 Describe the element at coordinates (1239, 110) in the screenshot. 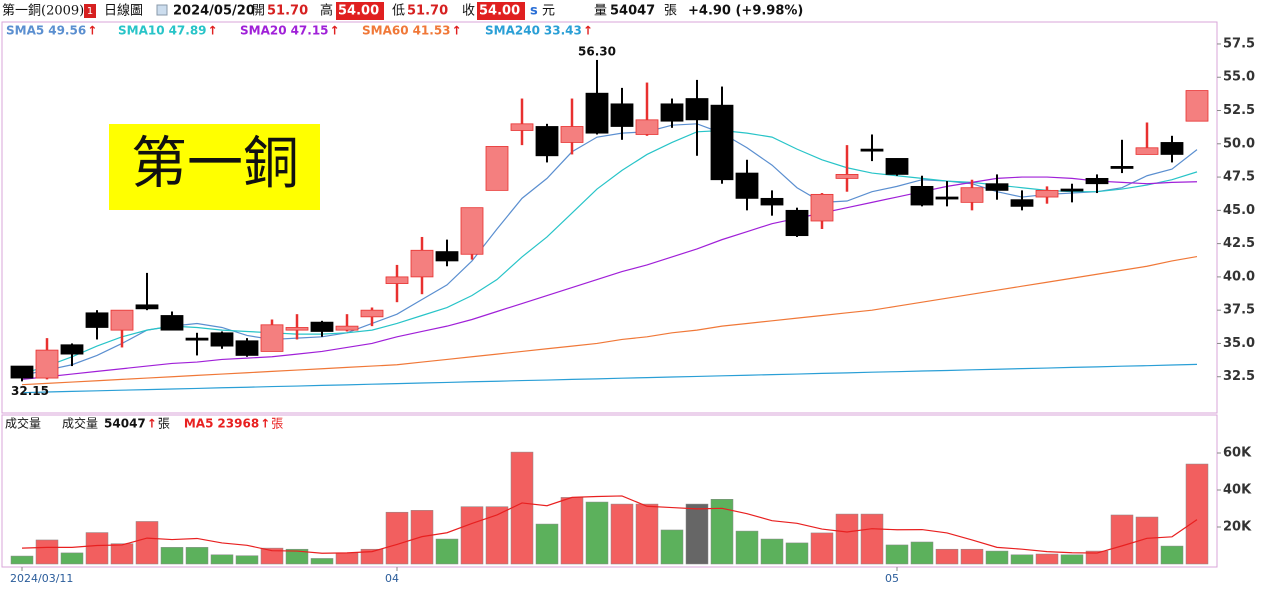

I see `y-tick-label: 52.5` at that location.